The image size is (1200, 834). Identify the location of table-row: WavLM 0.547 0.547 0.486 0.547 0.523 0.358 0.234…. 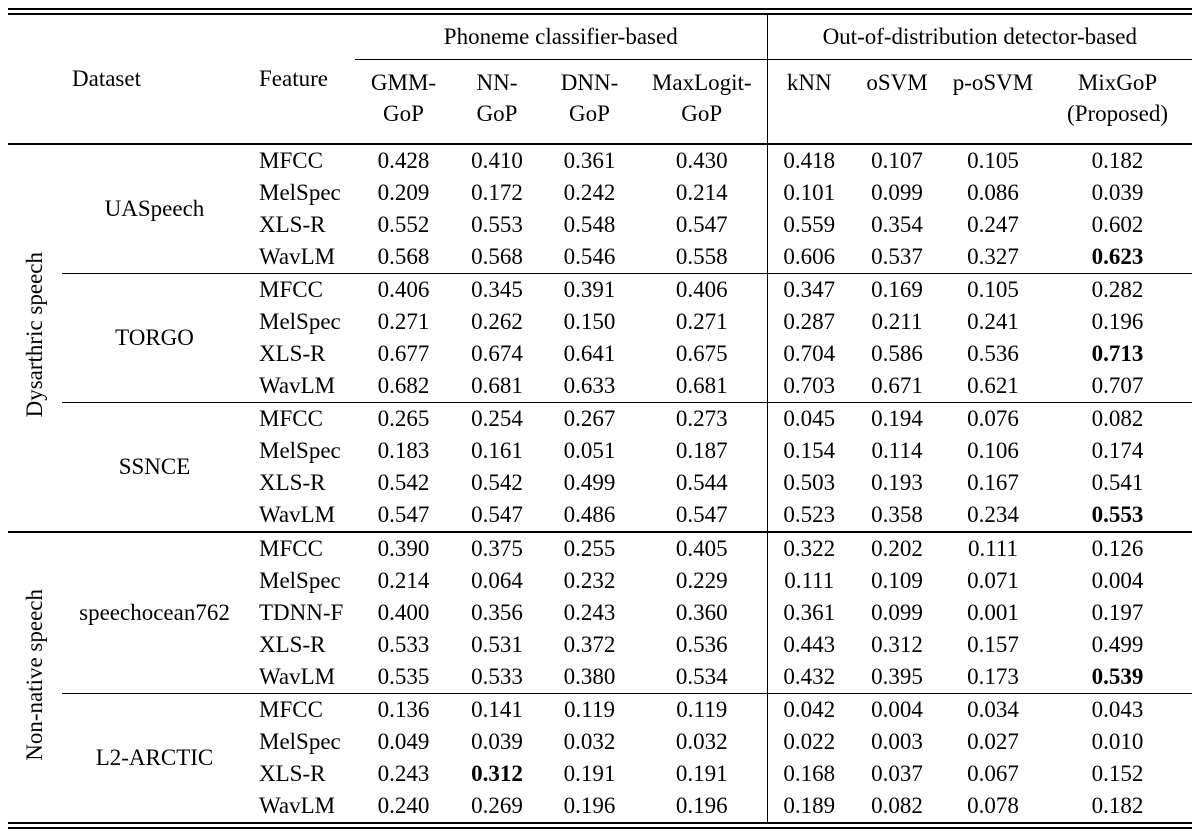
(600, 515).